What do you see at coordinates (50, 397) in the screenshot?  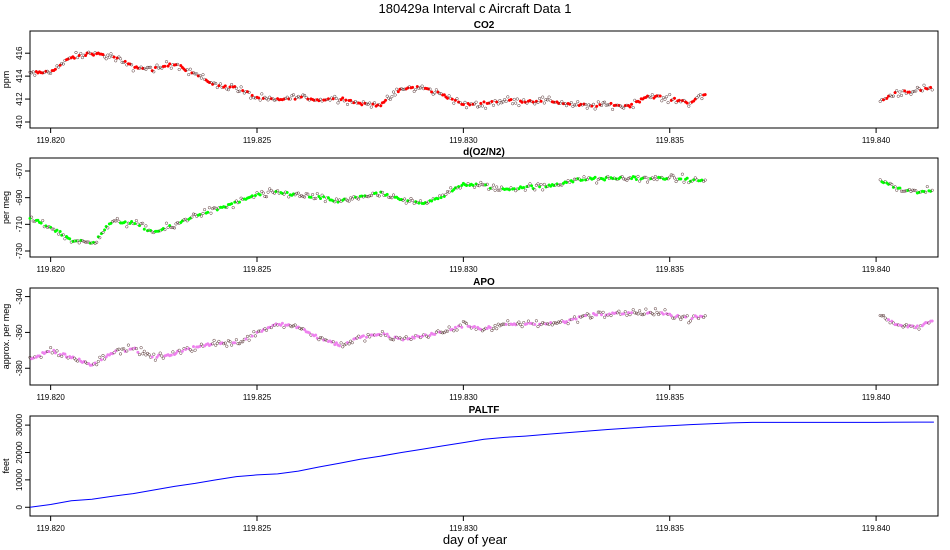 I see `x-tick-label: 119.820` at bounding box center [50, 397].